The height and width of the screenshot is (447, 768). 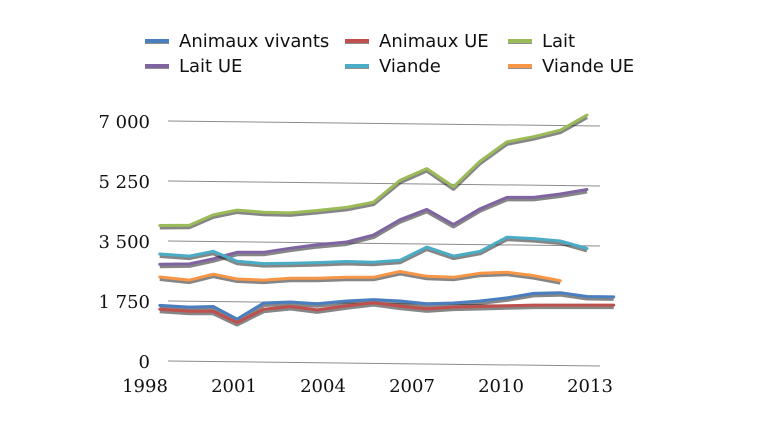 I want to click on legend-label-lait-ue: Lait UE, so click(x=210, y=66).